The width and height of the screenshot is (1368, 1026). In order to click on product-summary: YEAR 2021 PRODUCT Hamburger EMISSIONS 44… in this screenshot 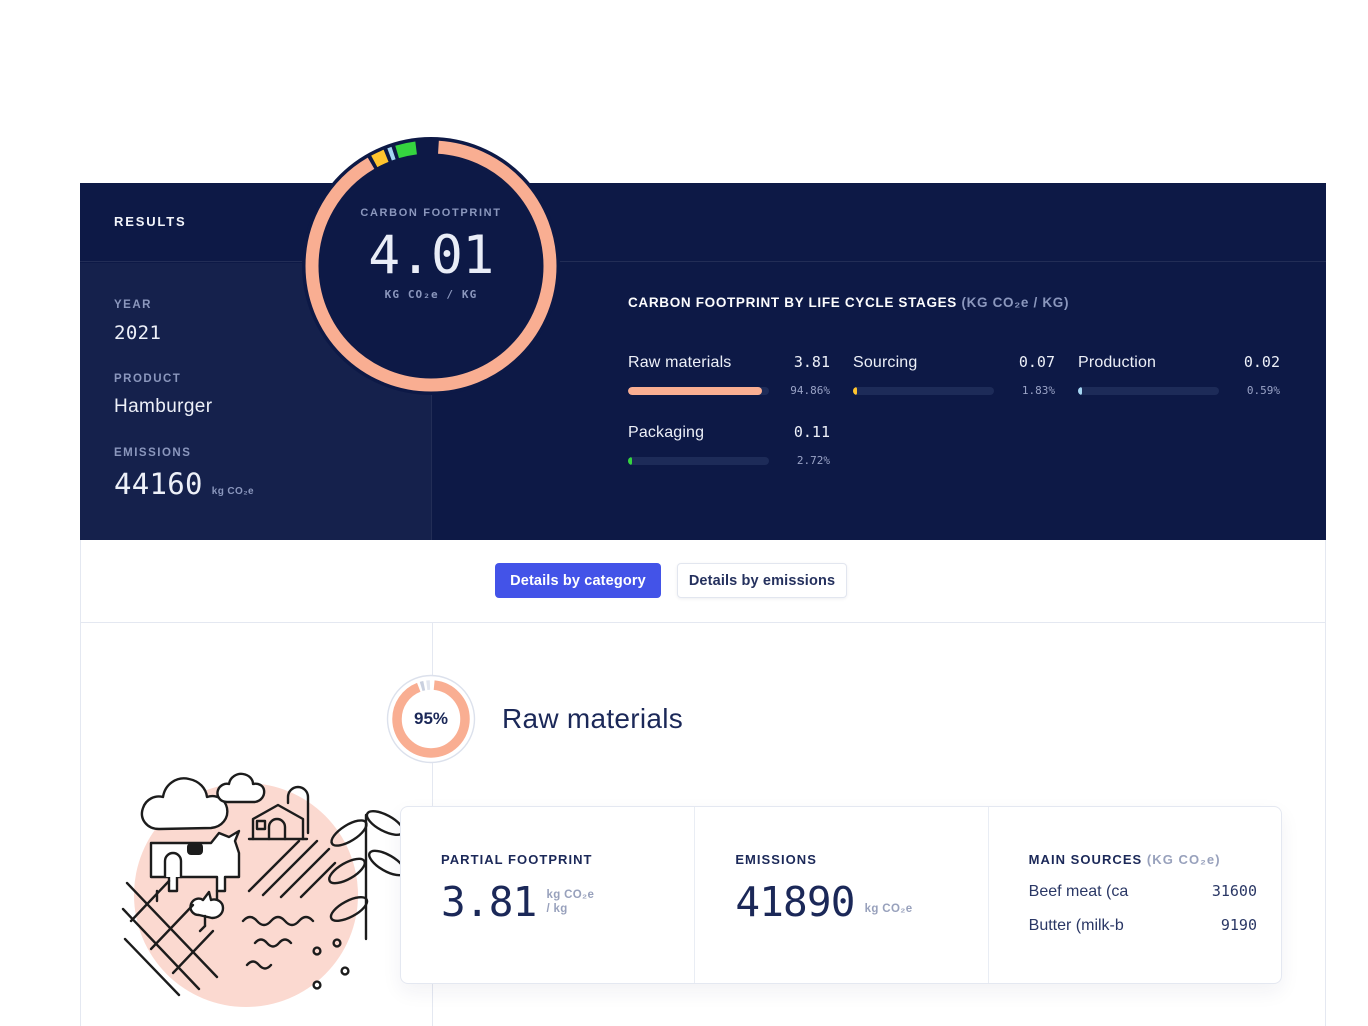, I will do `click(255, 401)`.